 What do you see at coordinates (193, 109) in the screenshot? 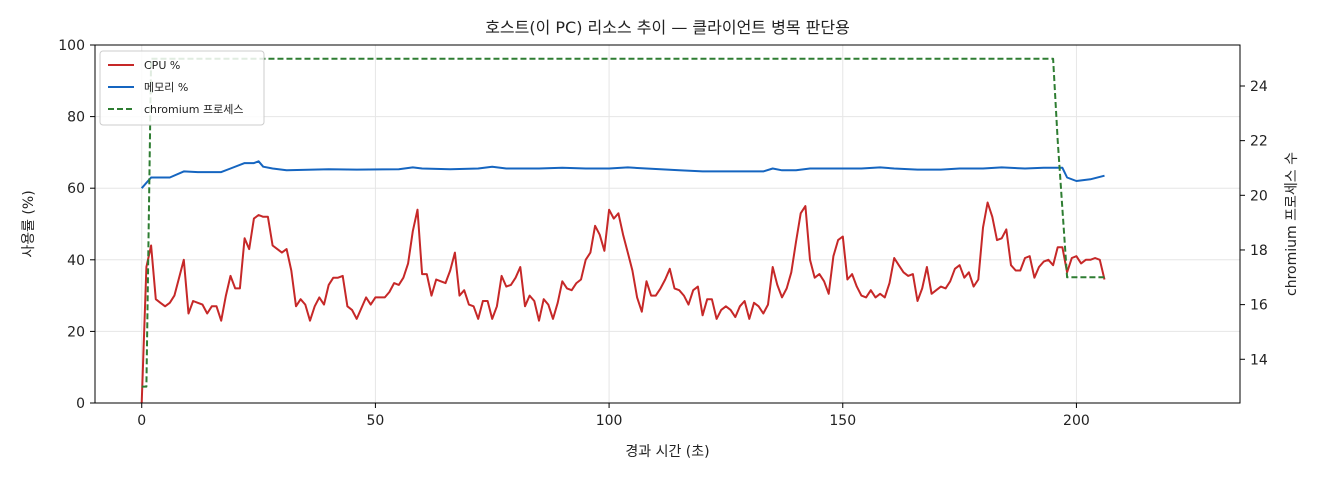
I see `legend-label: chromium 프로세스` at bounding box center [193, 109].